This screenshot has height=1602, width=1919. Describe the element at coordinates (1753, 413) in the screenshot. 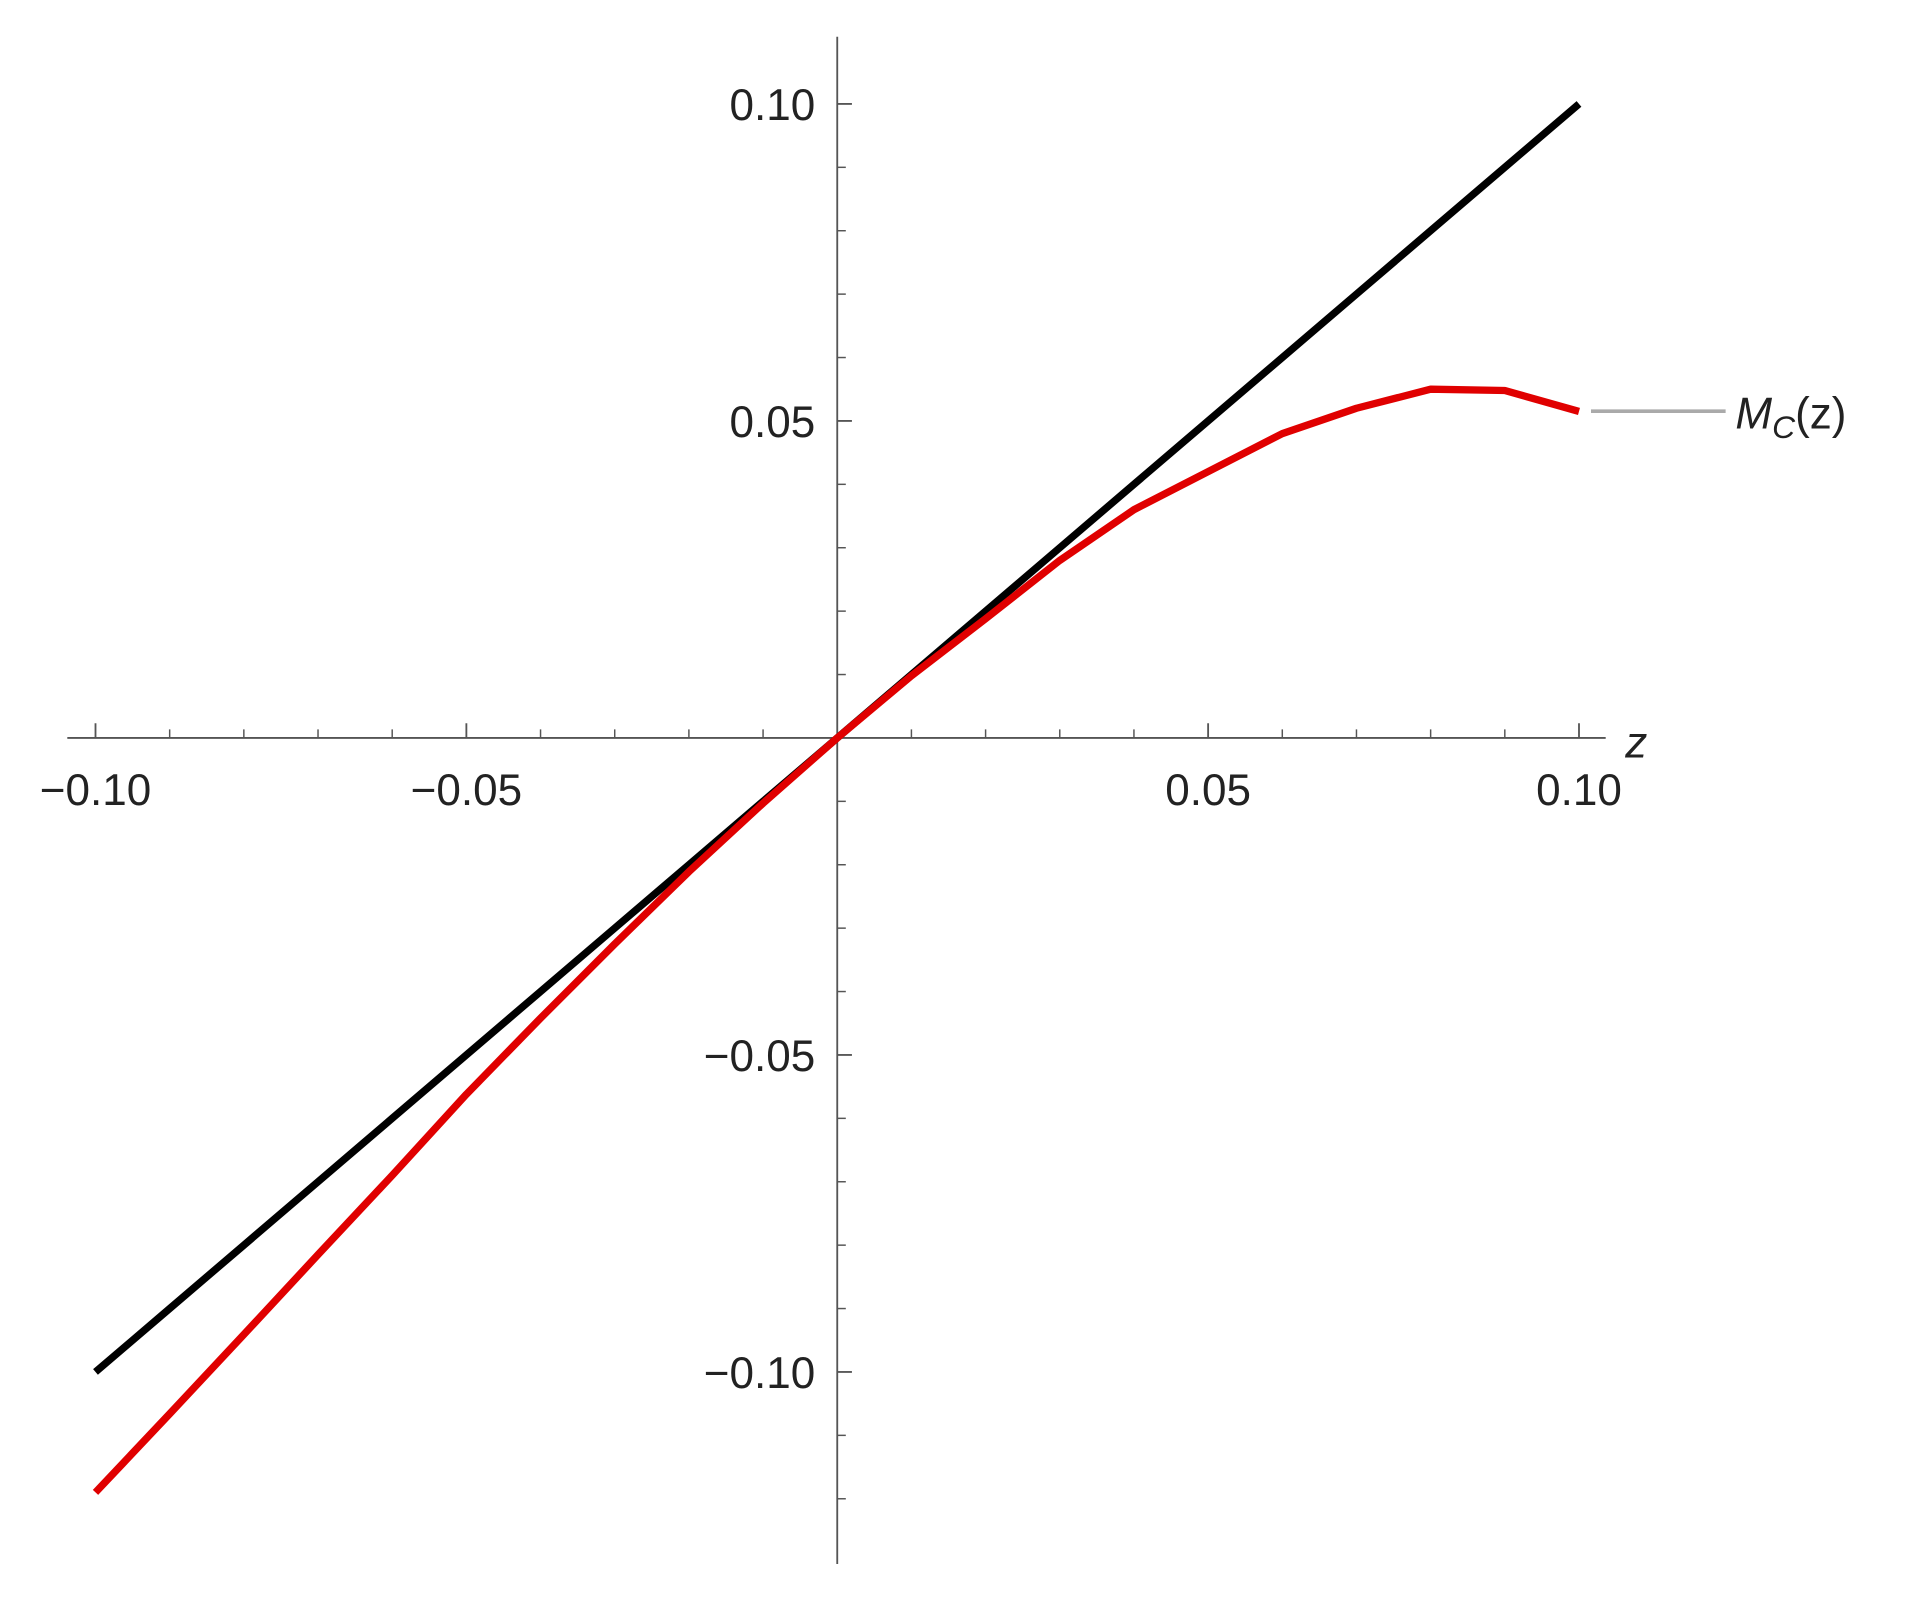

I see `annotation-main: M` at that location.